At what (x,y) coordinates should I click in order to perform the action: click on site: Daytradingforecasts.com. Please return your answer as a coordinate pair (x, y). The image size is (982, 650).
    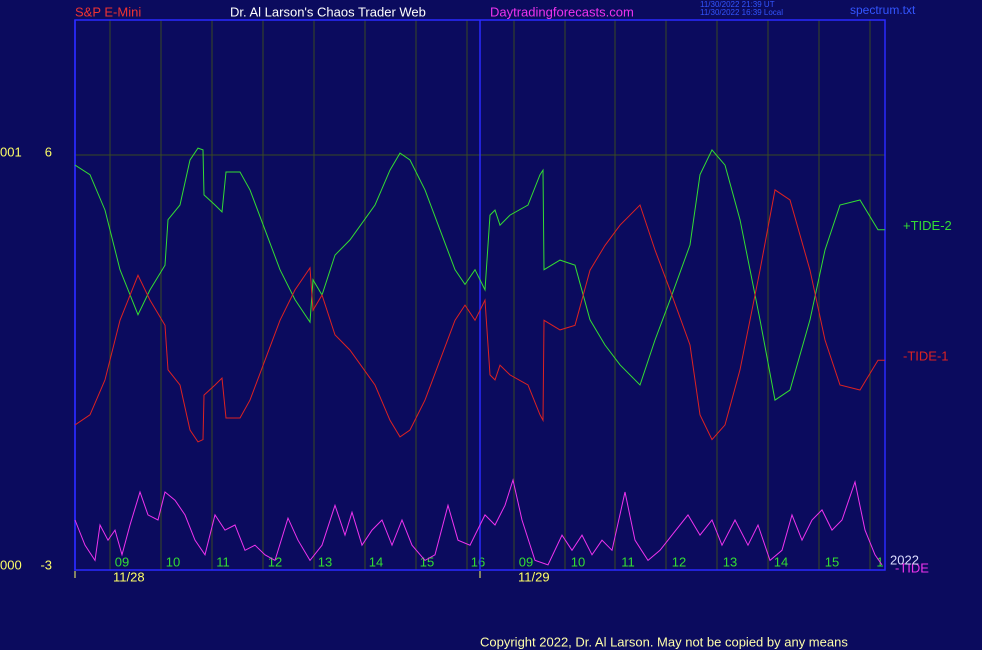
    Looking at the image, I should click on (562, 11).